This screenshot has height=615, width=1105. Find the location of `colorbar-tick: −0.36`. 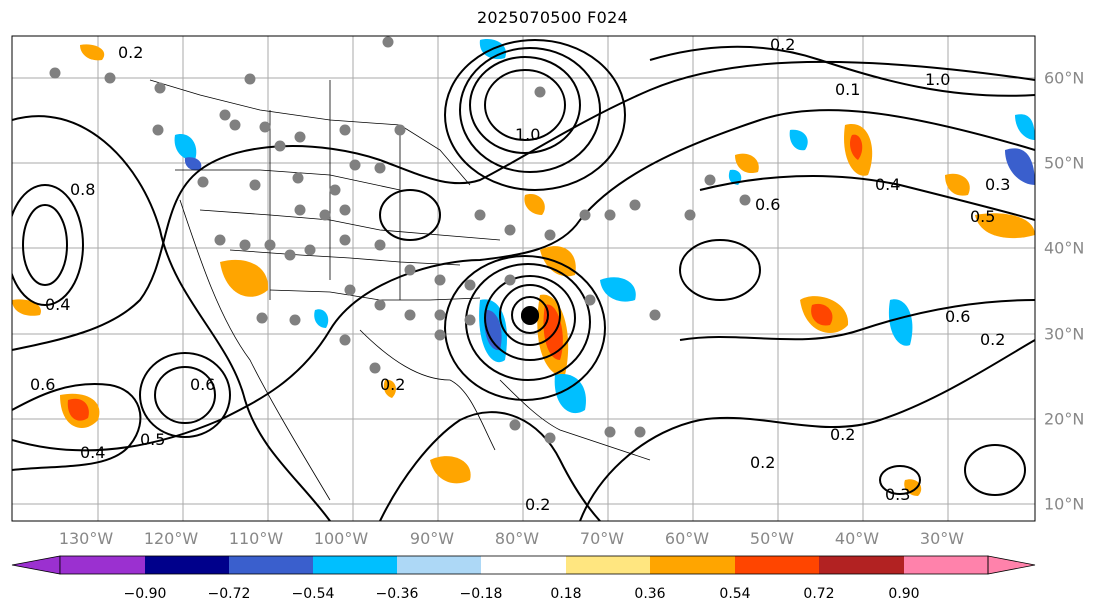

colorbar-tick: −0.36 is located at coordinates (397, 594).